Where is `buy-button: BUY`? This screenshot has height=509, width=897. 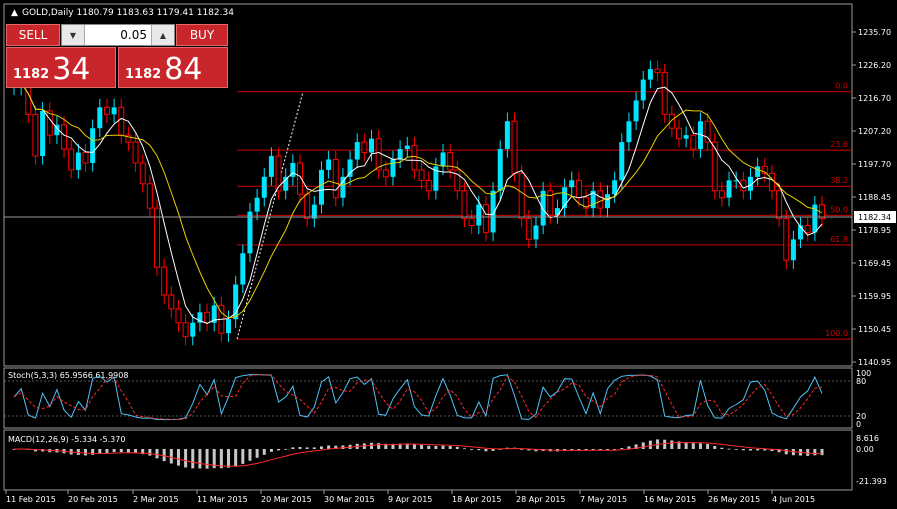
buy-button: BUY is located at coordinates (202, 35).